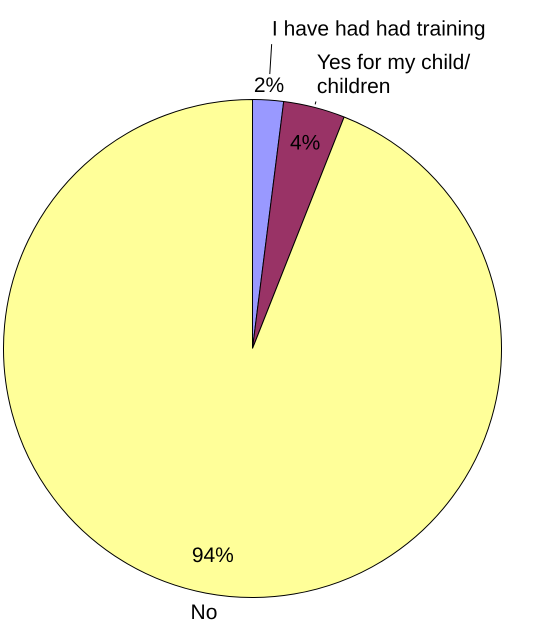  Describe the element at coordinates (204, 612) in the screenshot. I see `slice-label: No` at that location.